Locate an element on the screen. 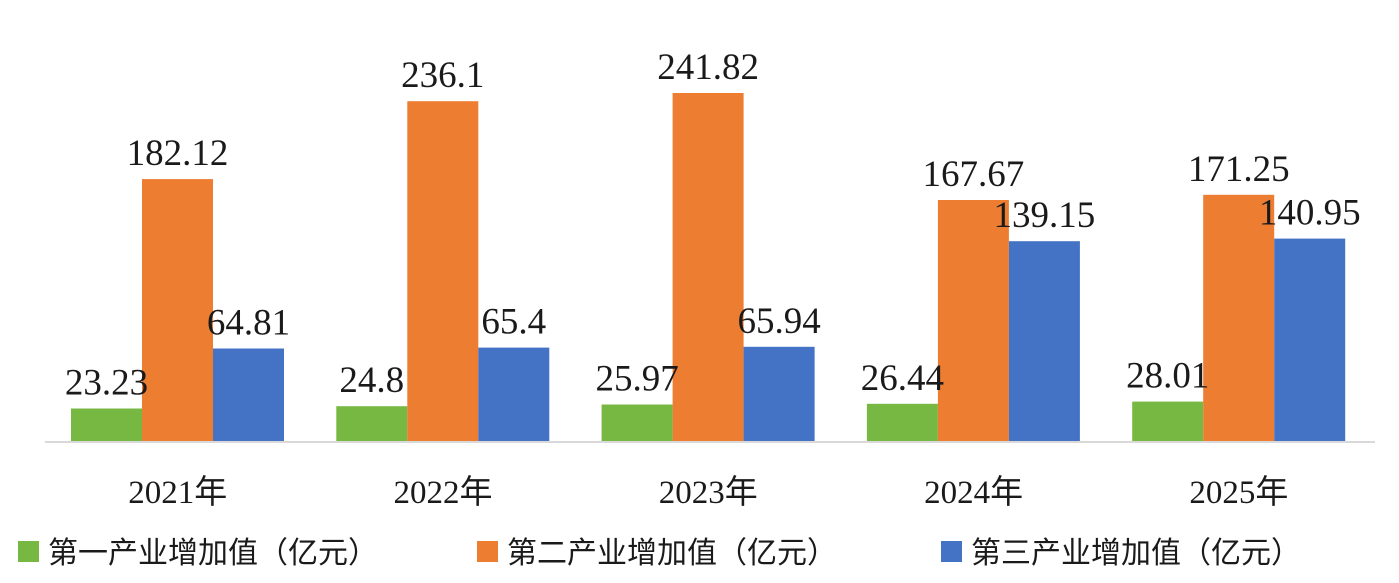 This screenshot has width=1399, height=583. data-label-s1-2024年: 26.44 is located at coordinates (902, 378).